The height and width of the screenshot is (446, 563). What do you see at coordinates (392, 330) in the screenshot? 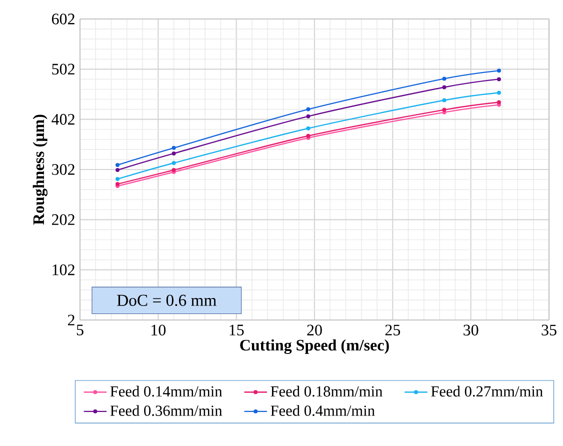
I see `x-tick-label: 25` at bounding box center [392, 330].